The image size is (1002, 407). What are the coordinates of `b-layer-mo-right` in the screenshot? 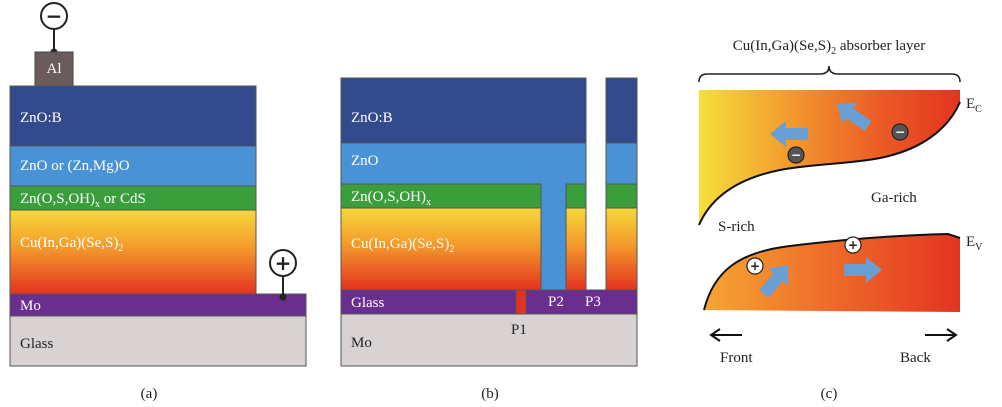 It's located at (581, 302).